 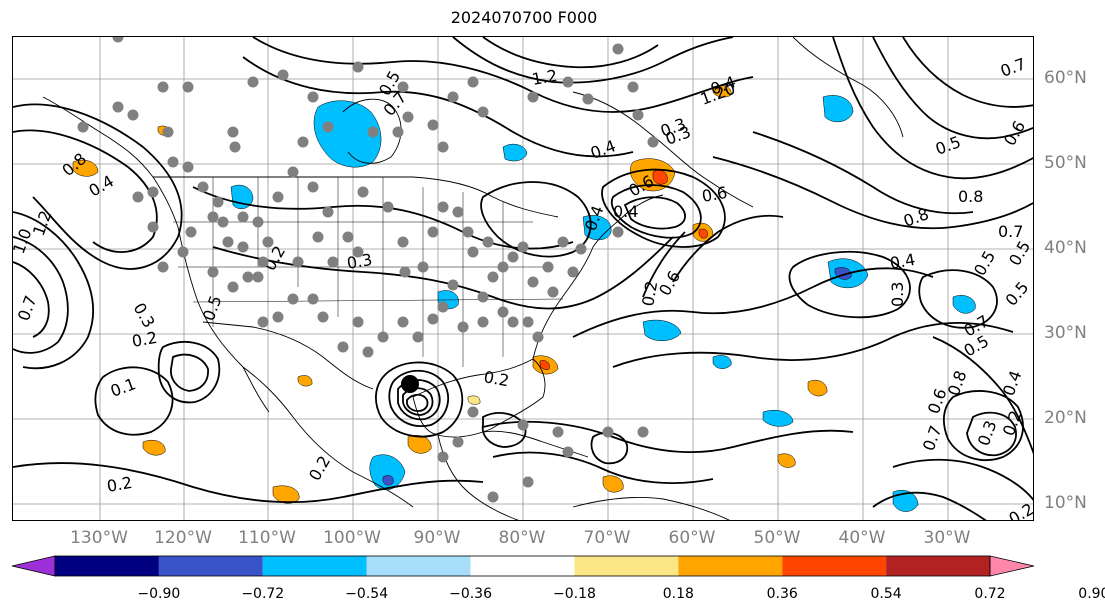 I want to click on blue-patch-quebec, so click(x=515, y=152).